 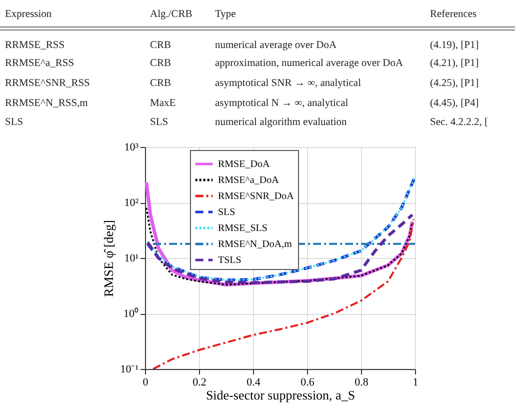 I want to click on legend-label: RMSE^SNR_DoA, so click(x=256, y=196).